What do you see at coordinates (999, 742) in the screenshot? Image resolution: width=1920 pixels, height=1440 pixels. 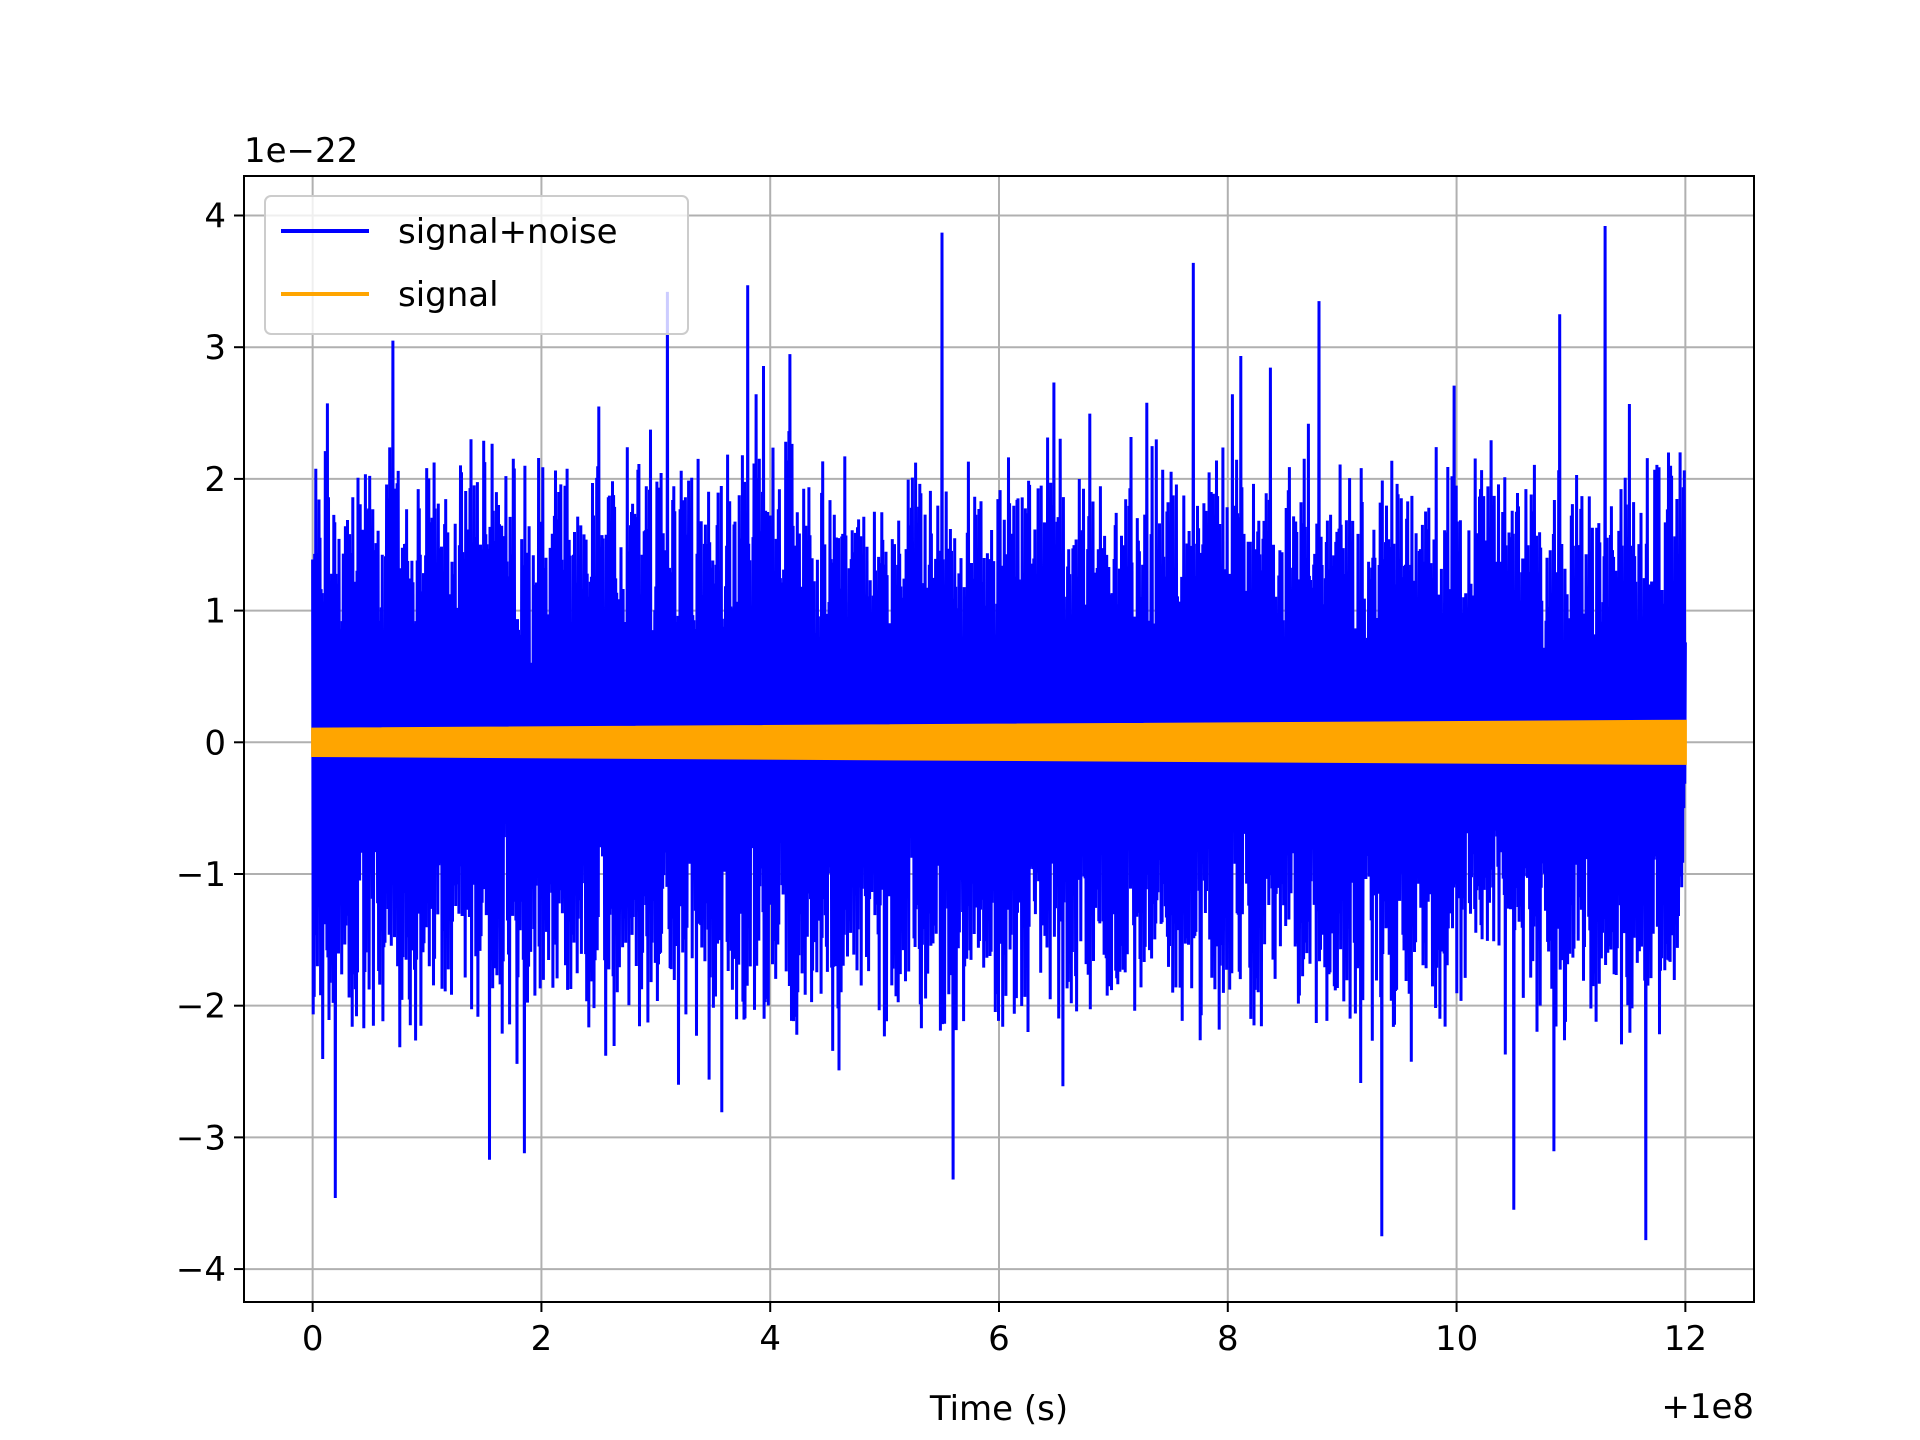 I see `series-line-signal` at bounding box center [999, 742].